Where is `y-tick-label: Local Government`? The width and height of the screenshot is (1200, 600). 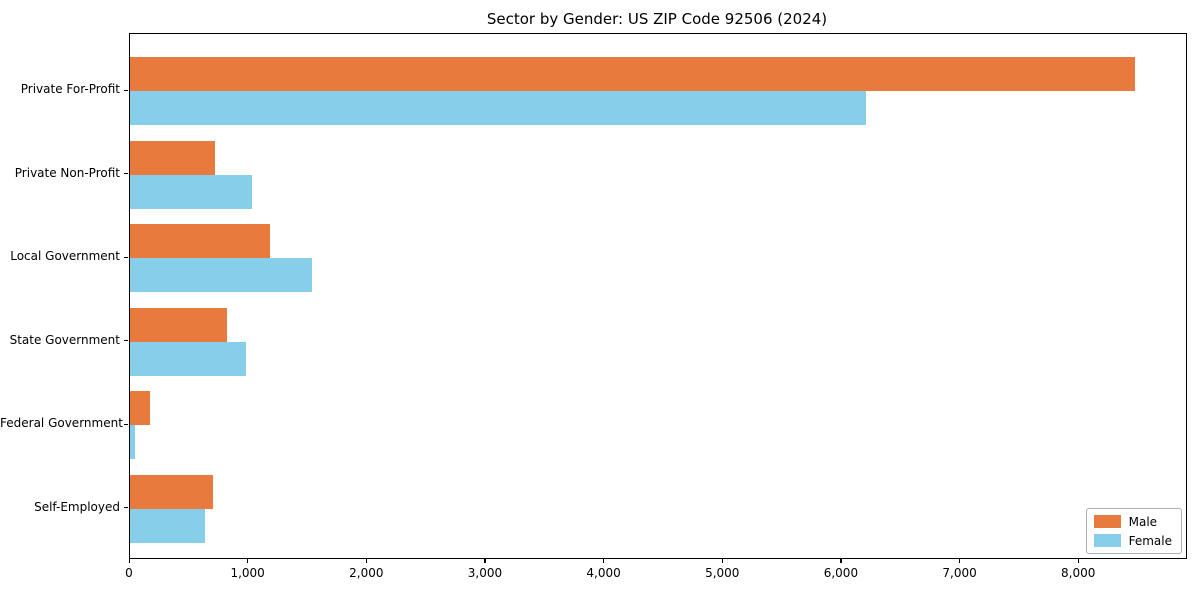 y-tick-label: Local Government is located at coordinates (65, 256).